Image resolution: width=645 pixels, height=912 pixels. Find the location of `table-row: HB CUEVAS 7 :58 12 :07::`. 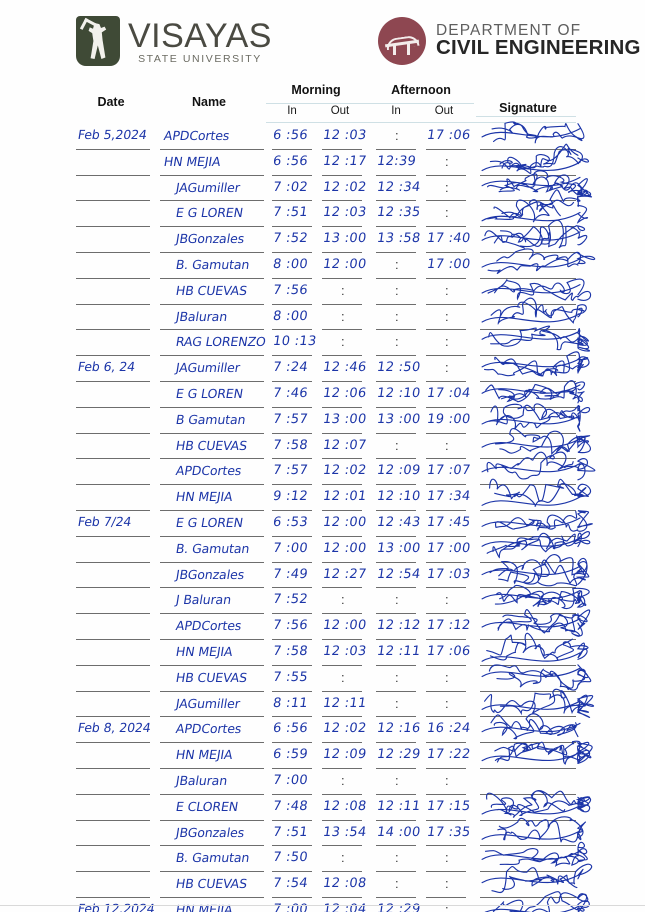

table-row: HB CUEVAS 7 :58 12 :07:: is located at coordinates (333, 443).